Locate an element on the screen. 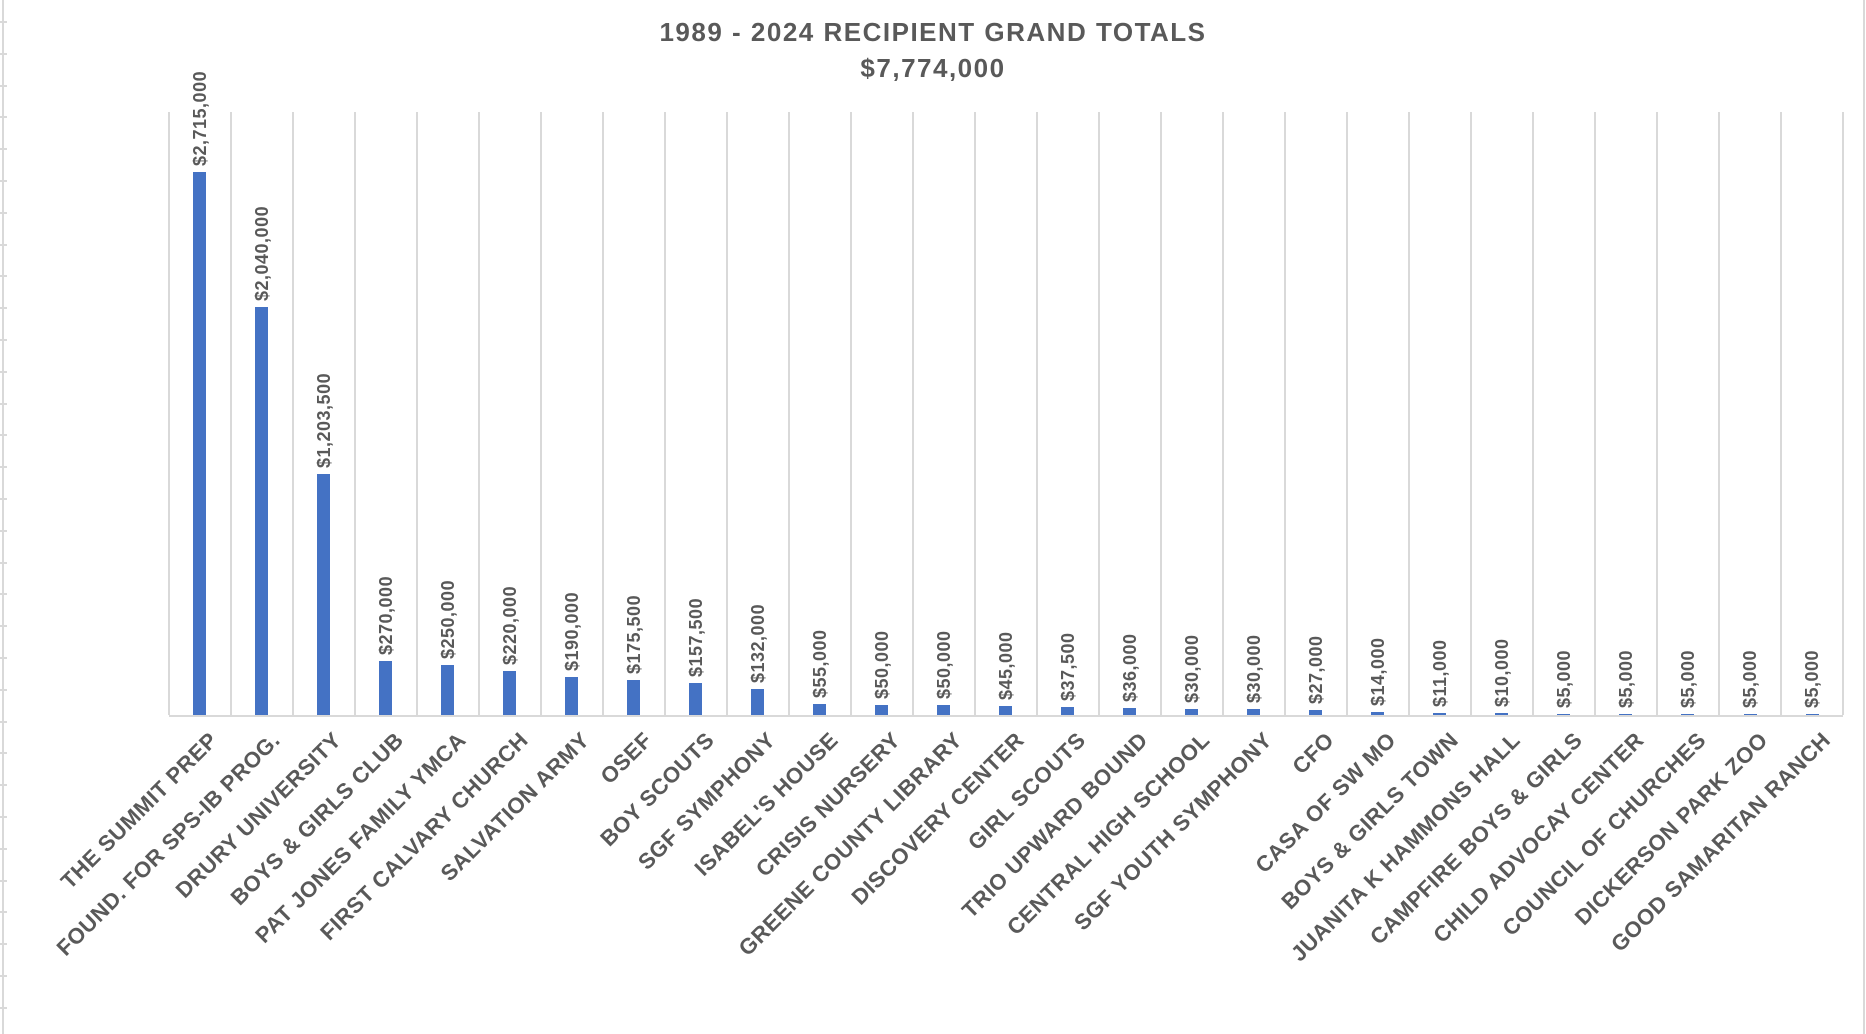 The width and height of the screenshot is (1866, 1034). bar-value-label: $2,715,000 is located at coordinates (199, 118).